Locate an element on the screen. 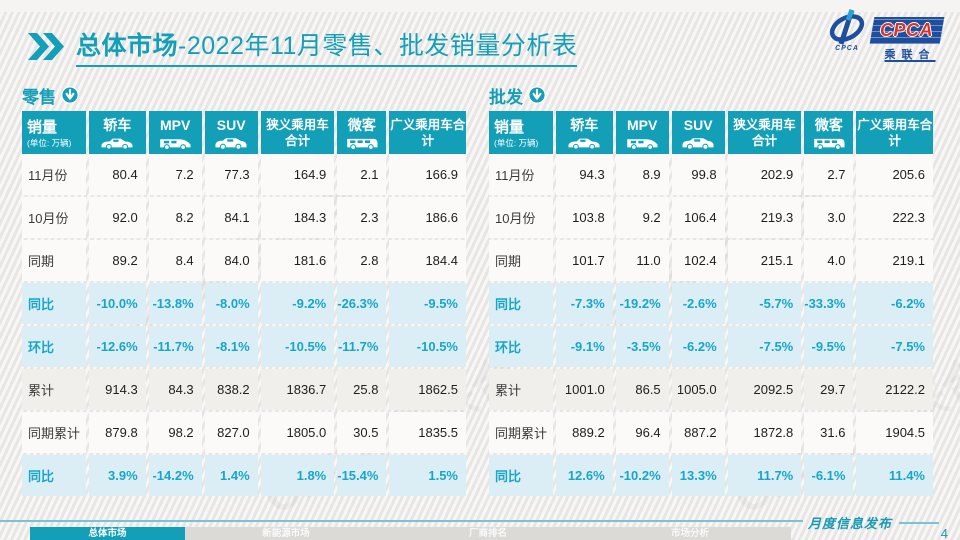  value-cell: 11.7% is located at coordinates (764, 475).